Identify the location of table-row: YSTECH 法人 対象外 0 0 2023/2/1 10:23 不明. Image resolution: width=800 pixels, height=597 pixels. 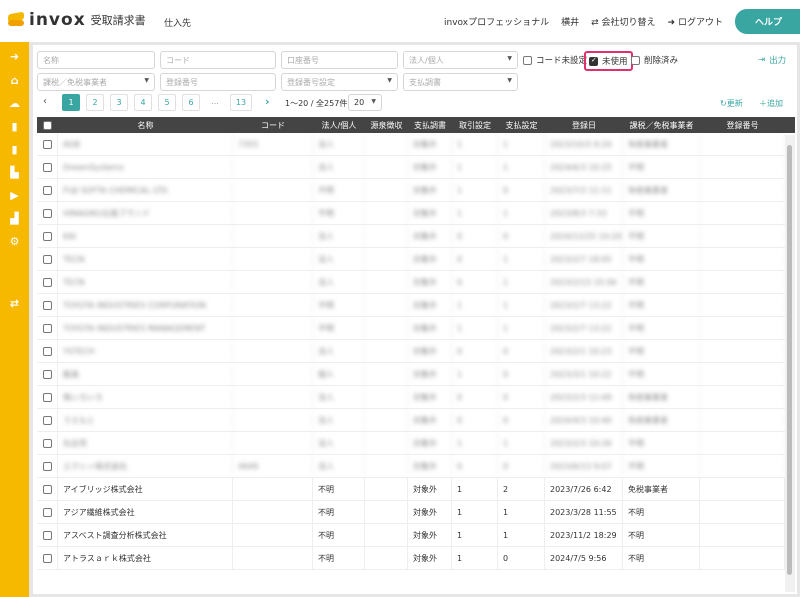
(416, 351).